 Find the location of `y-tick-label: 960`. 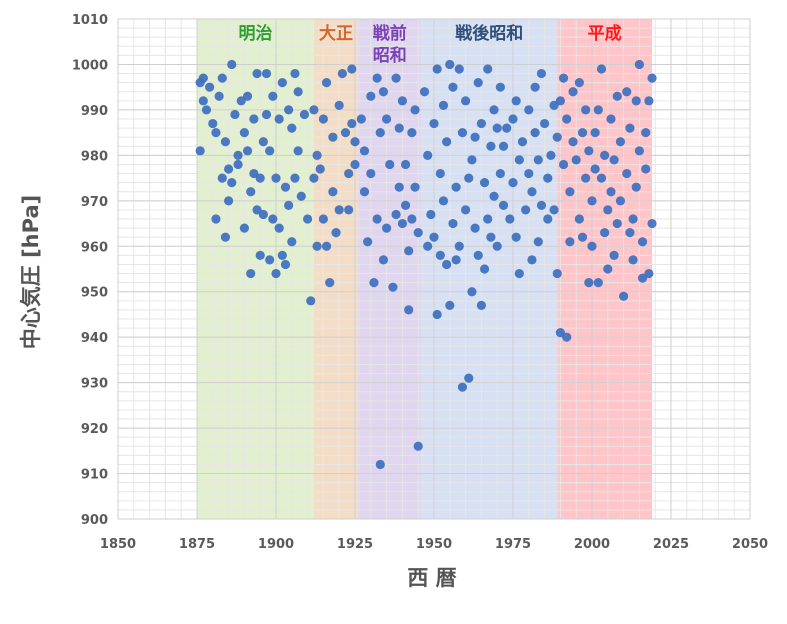

y-tick-label: 960 is located at coordinates (94, 247).